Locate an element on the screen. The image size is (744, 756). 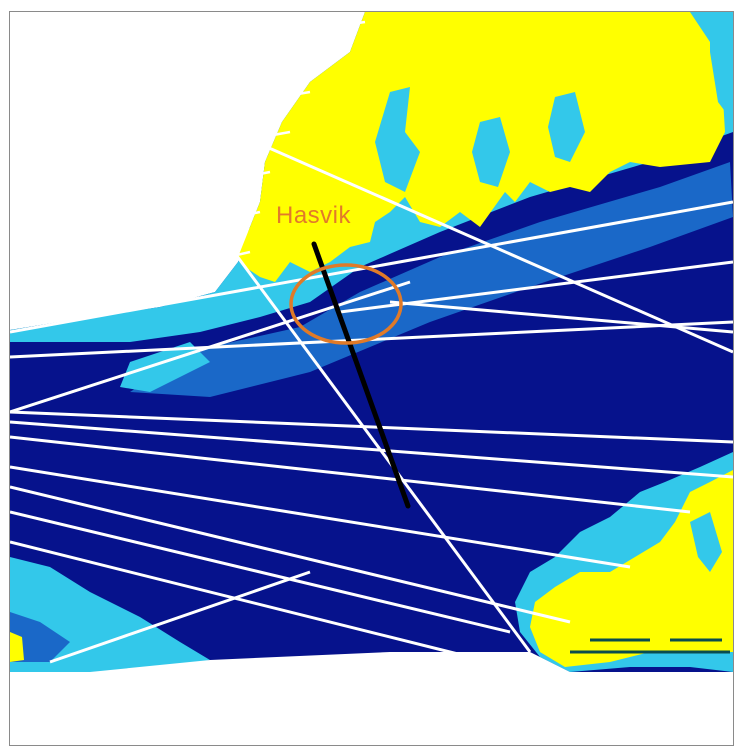
fjord-east is located at coordinates (566, 127).